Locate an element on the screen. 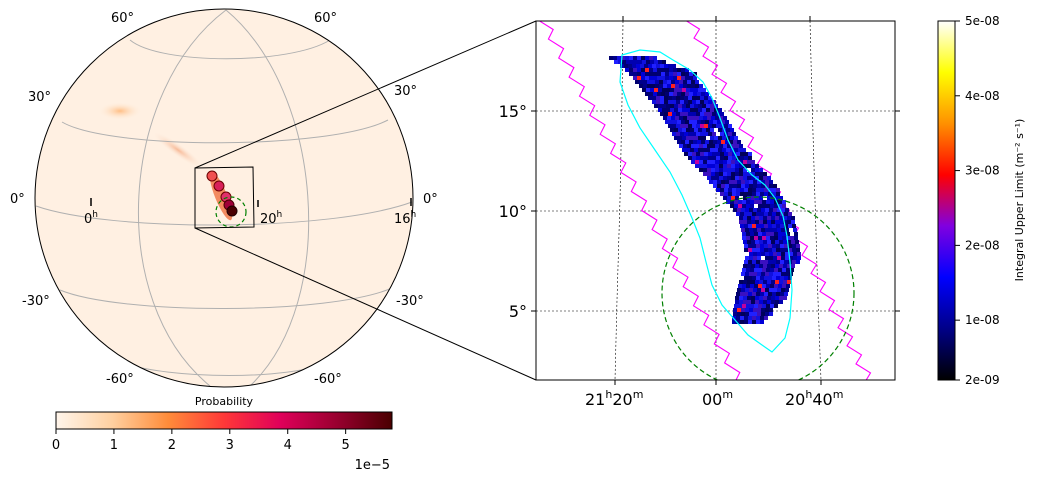  xtick-label-2120: 21h20m is located at coordinates (614, 398).